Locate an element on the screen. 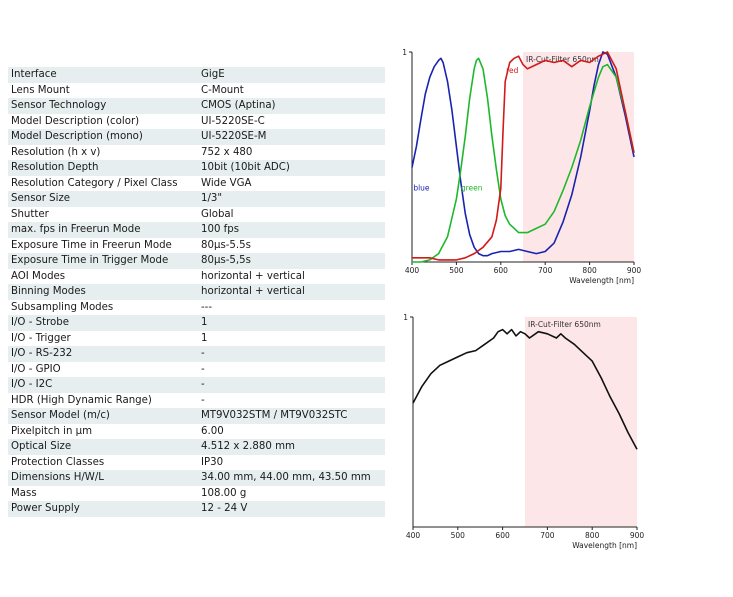 This screenshot has width=733, height=597. series-line-green is located at coordinates (523, 160).